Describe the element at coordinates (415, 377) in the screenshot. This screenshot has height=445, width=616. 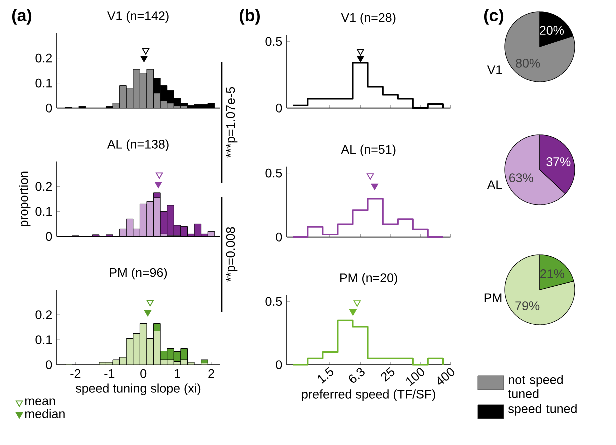
I see `x-tick-label: 100` at that location.